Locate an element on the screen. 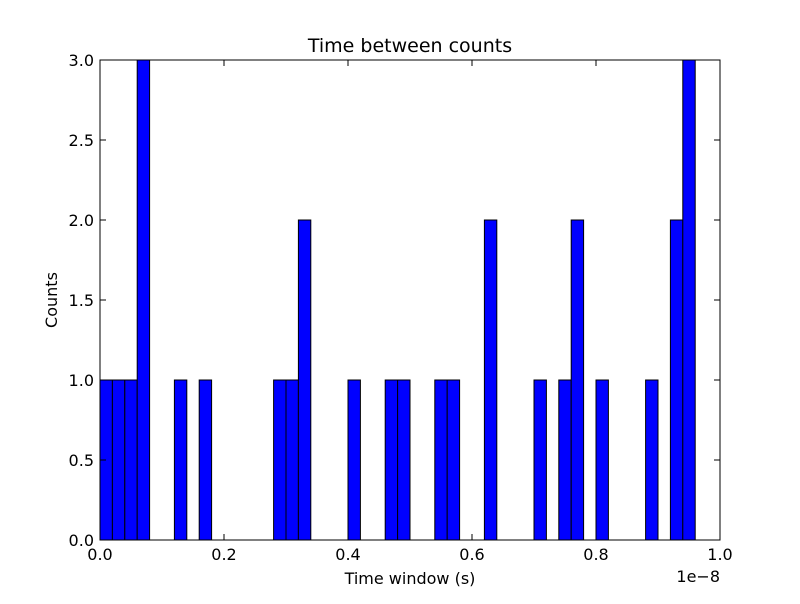  x-tick-label-2: 0.4 is located at coordinates (347, 554).